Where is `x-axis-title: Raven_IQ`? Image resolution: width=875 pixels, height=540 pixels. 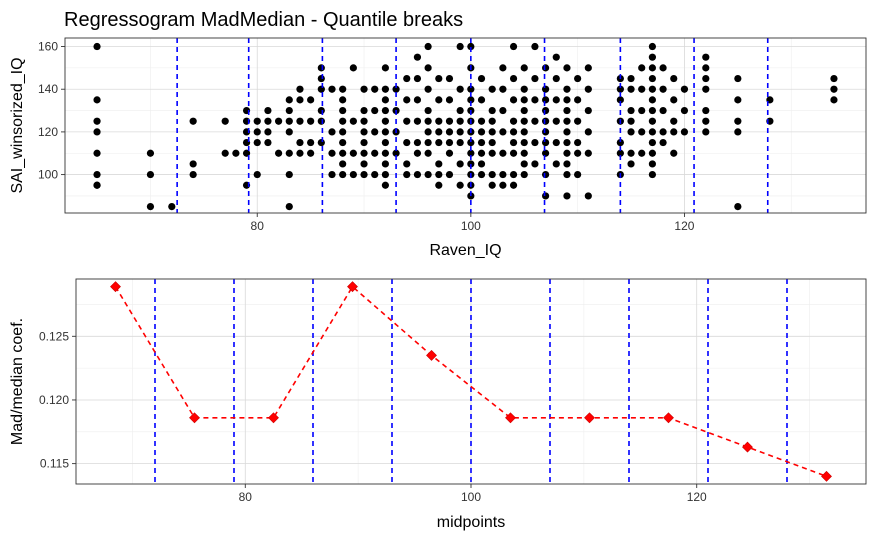
x-axis-title: Raven_IQ is located at coordinates (465, 250).